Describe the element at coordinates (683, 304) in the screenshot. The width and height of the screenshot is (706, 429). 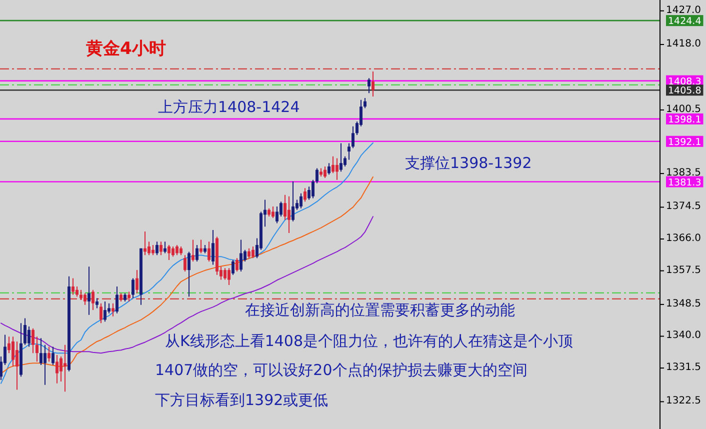
I see `y-tick-label: 1348.5` at that location.